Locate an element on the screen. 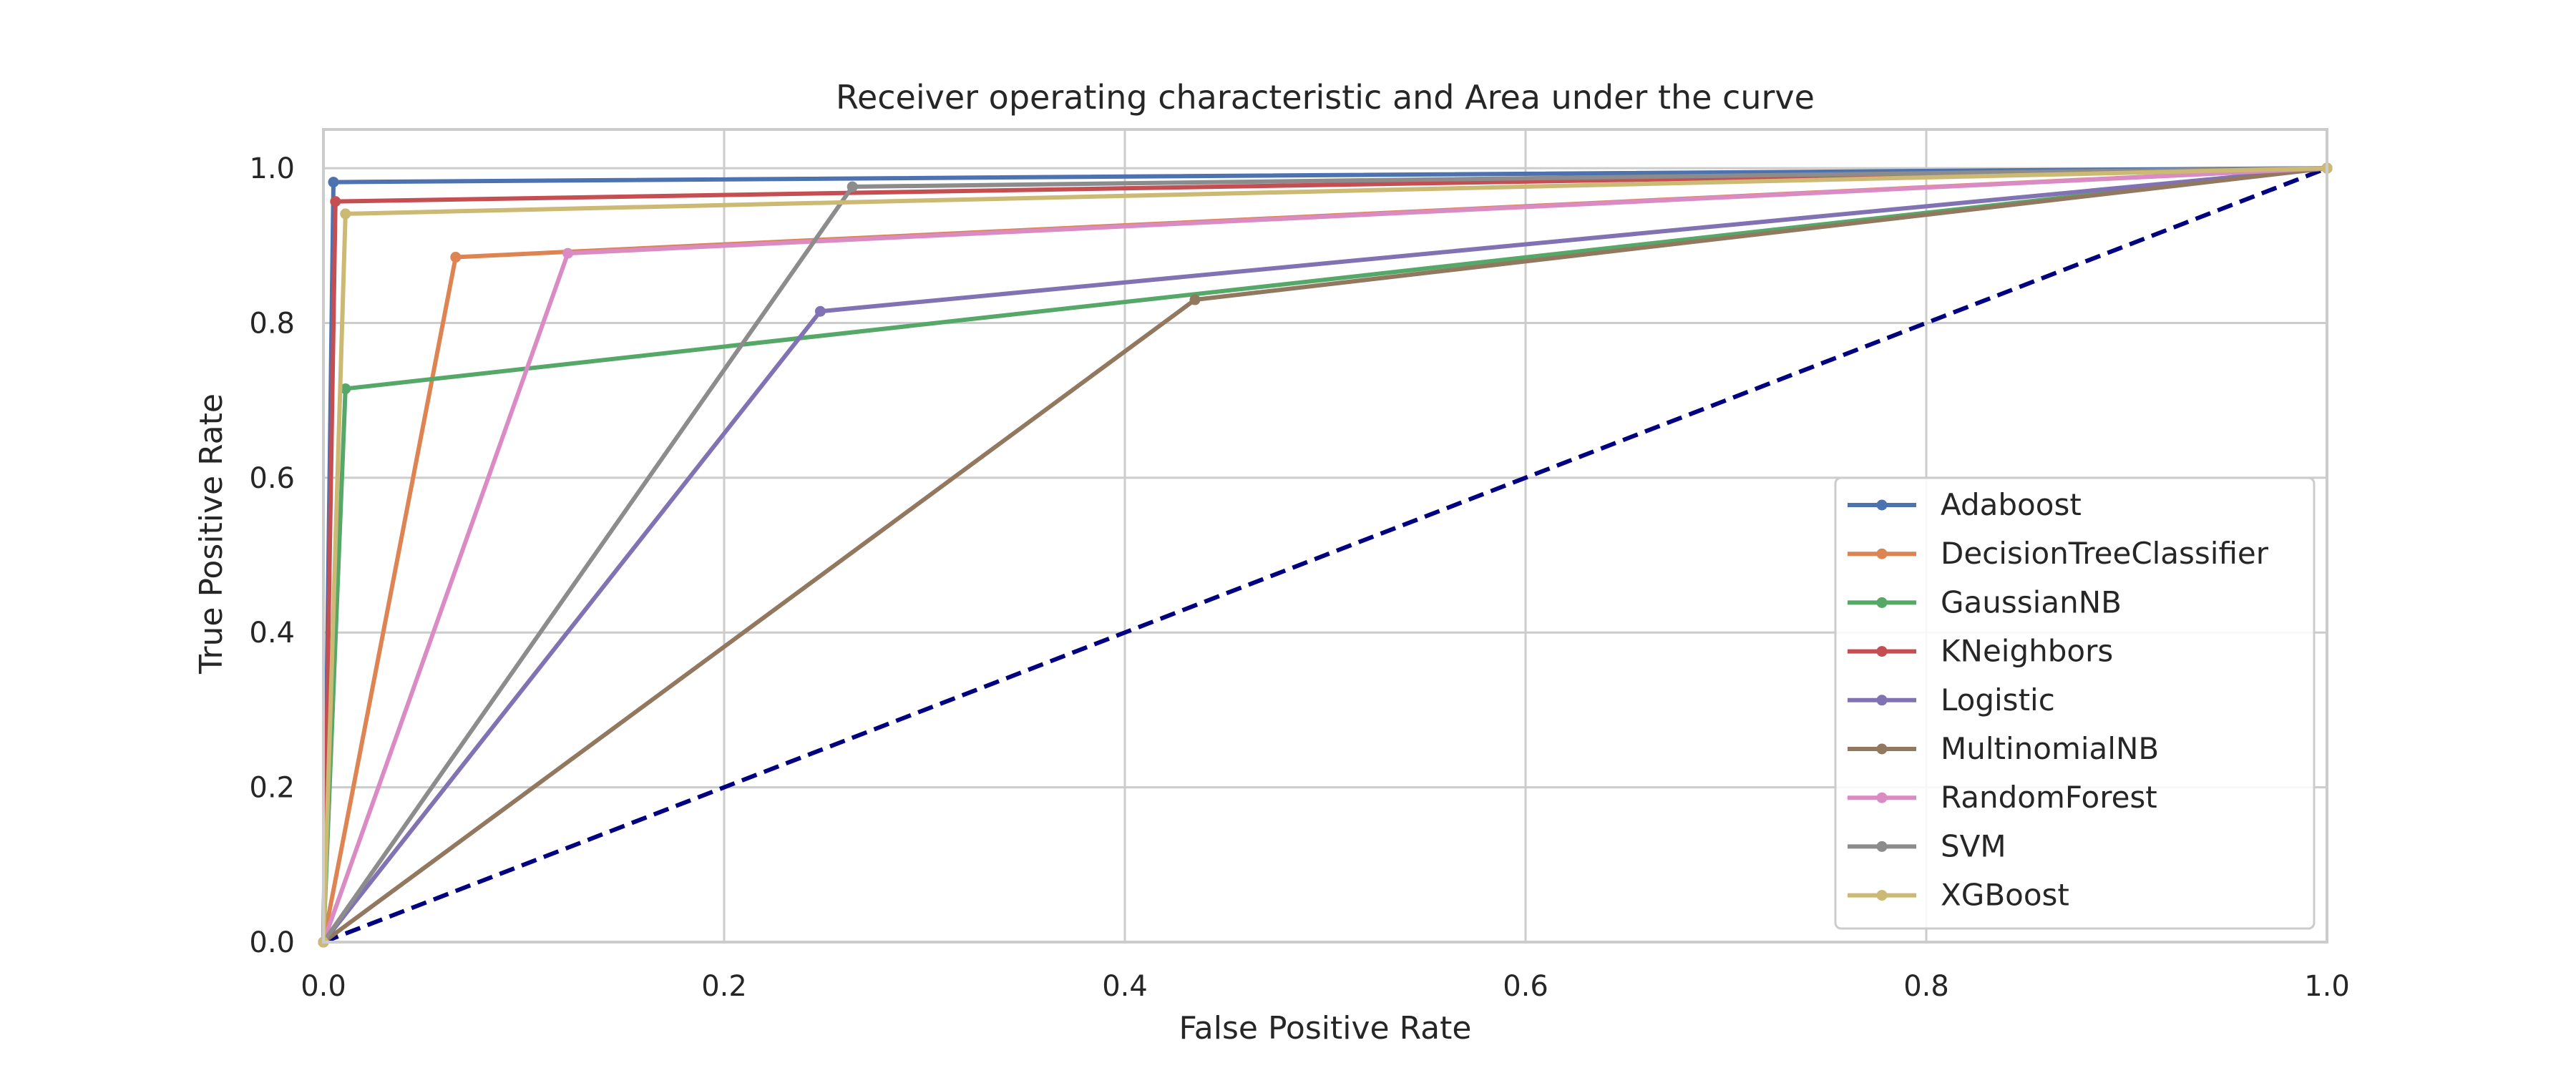 The image size is (2576, 1073). y-tick-label: 0.4 is located at coordinates (272, 634).